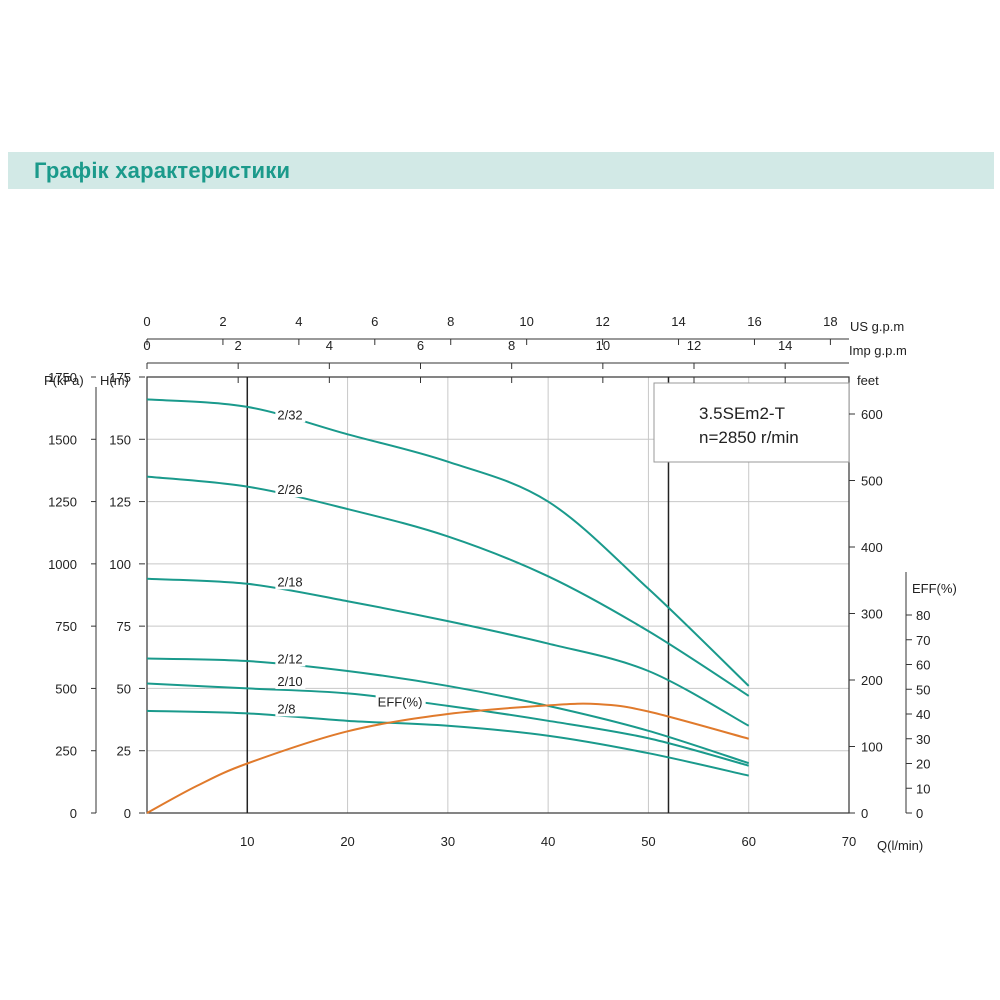 The width and height of the screenshot is (1000, 1000). Describe the element at coordinates (124, 688) in the screenshot. I see `h-tick-label: 50` at that location.